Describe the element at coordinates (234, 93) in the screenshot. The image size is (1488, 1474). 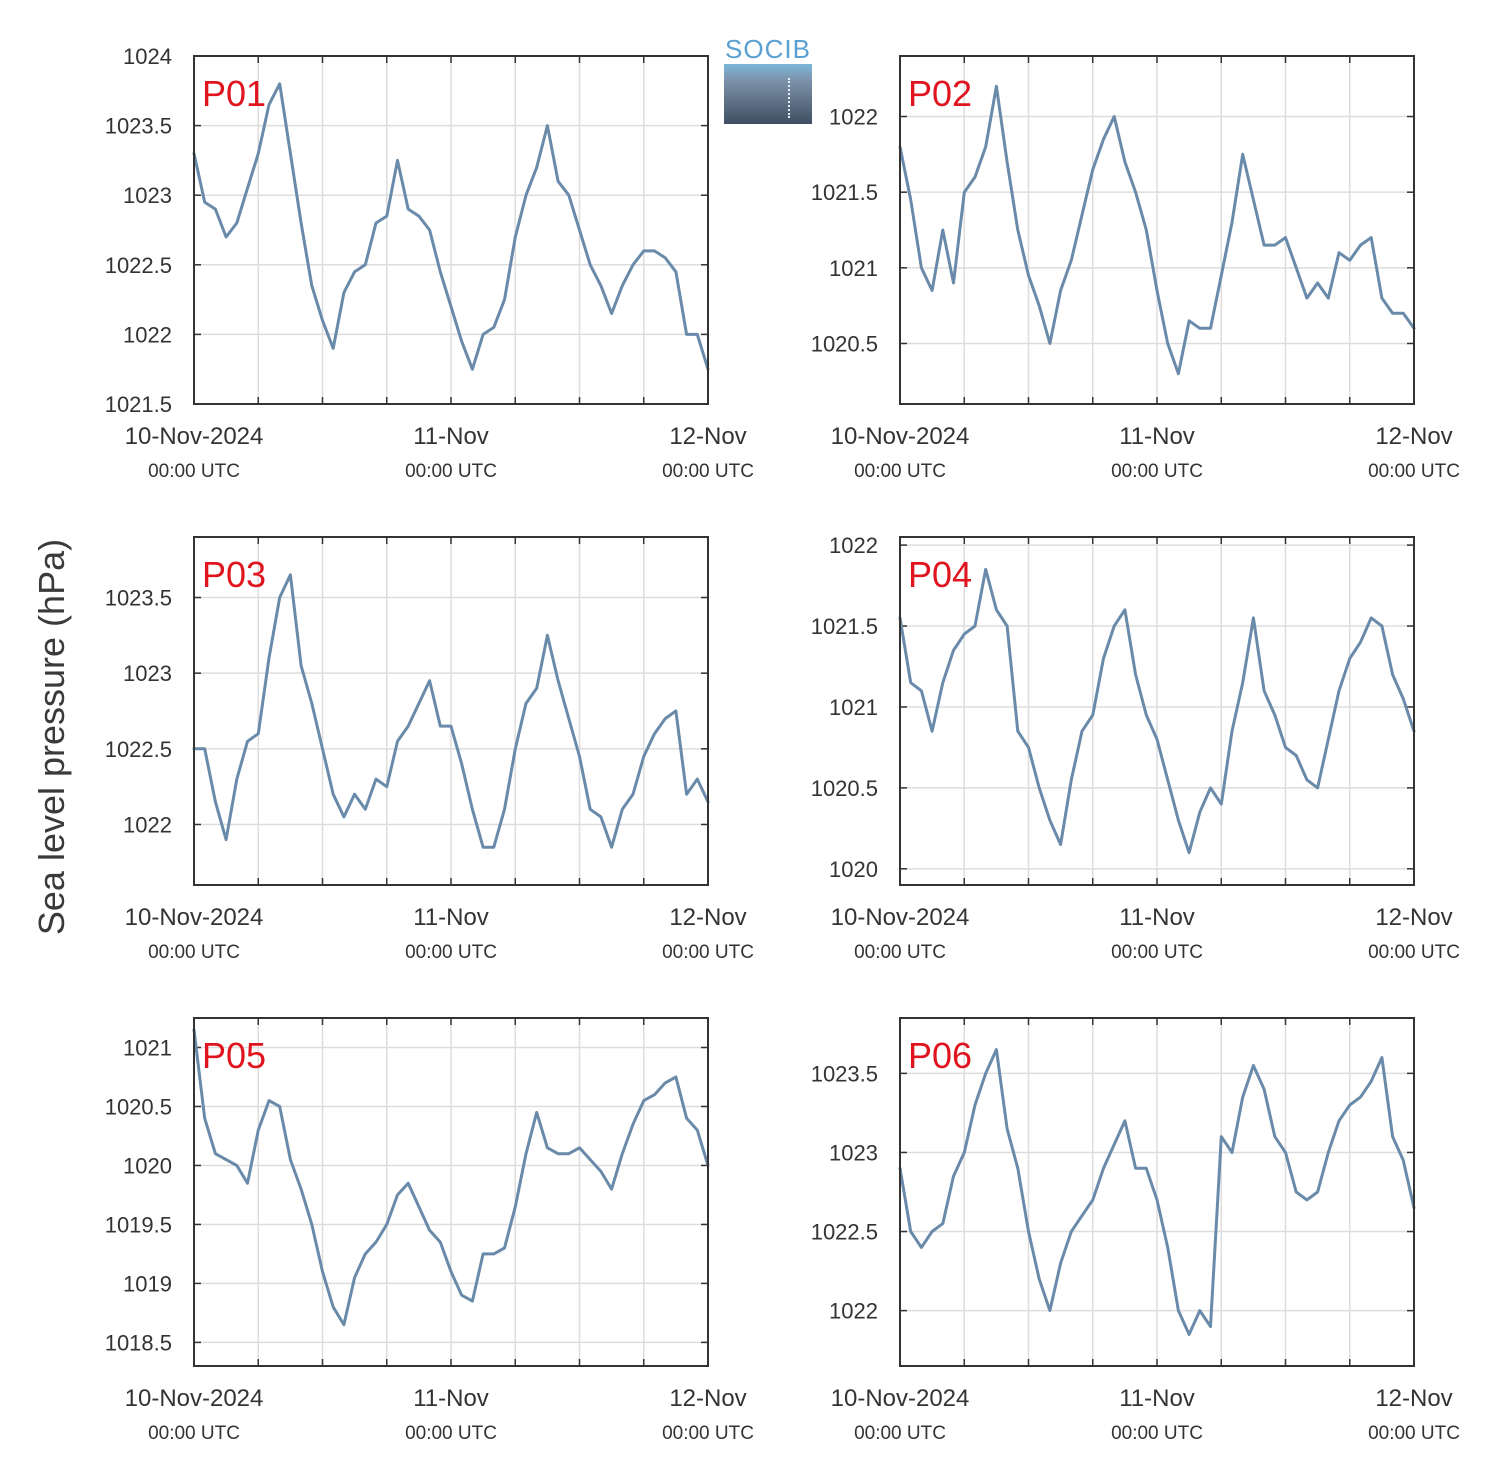
I see `panel-label: P01` at that location.